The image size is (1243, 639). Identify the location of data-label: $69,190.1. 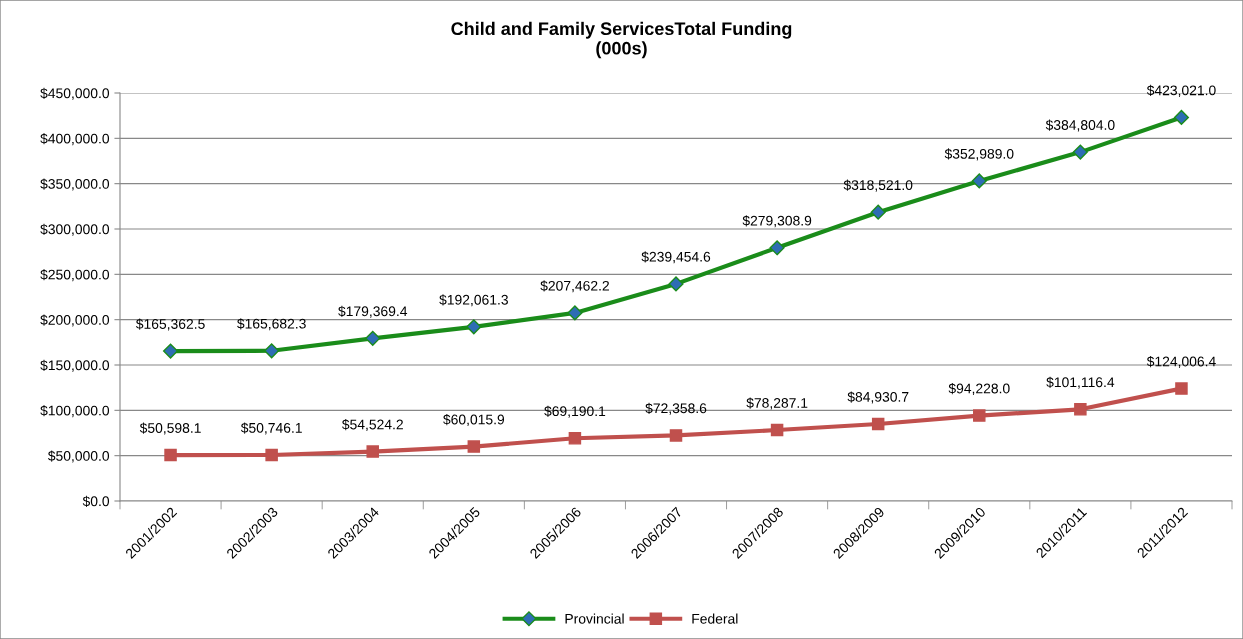
(575, 411).